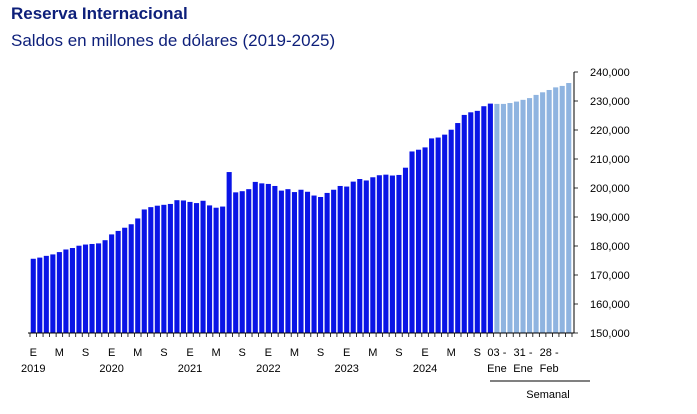 This screenshot has height=414, width=697. I want to click on y-tick-label: 240,000, so click(610, 73).